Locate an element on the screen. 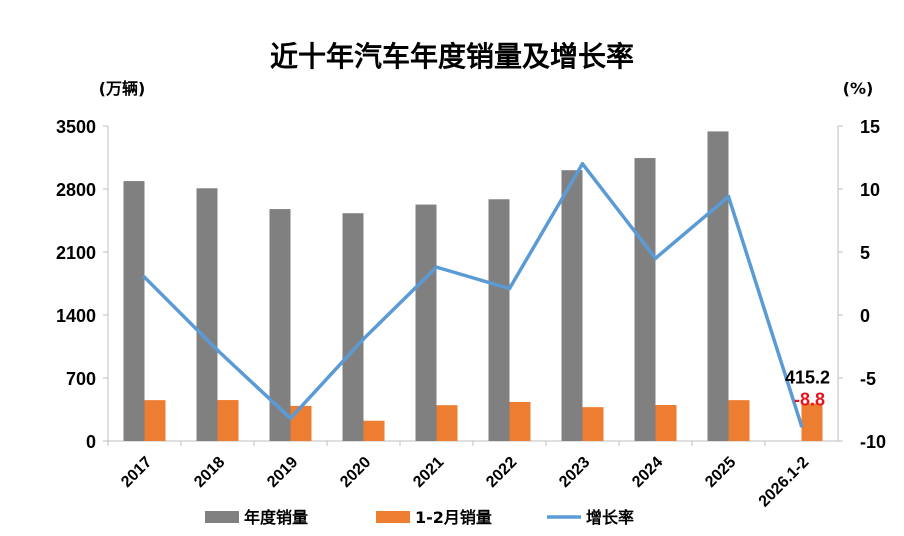 The height and width of the screenshot is (536, 904). left-tick-label: 2100 is located at coordinates (76, 253).